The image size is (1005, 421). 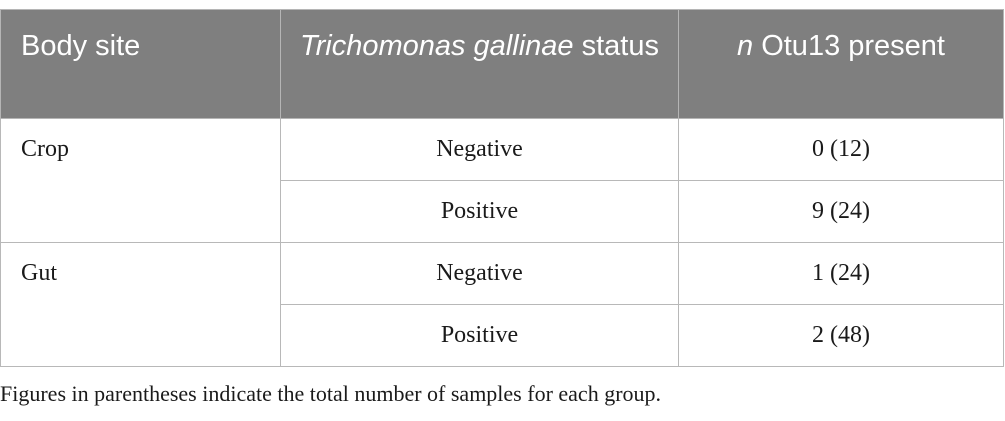 What do you see at coordinates (849, 46) in the screenshot?
I see `header-present-suffix: Otu13 present` at bounding box center [849, 46].